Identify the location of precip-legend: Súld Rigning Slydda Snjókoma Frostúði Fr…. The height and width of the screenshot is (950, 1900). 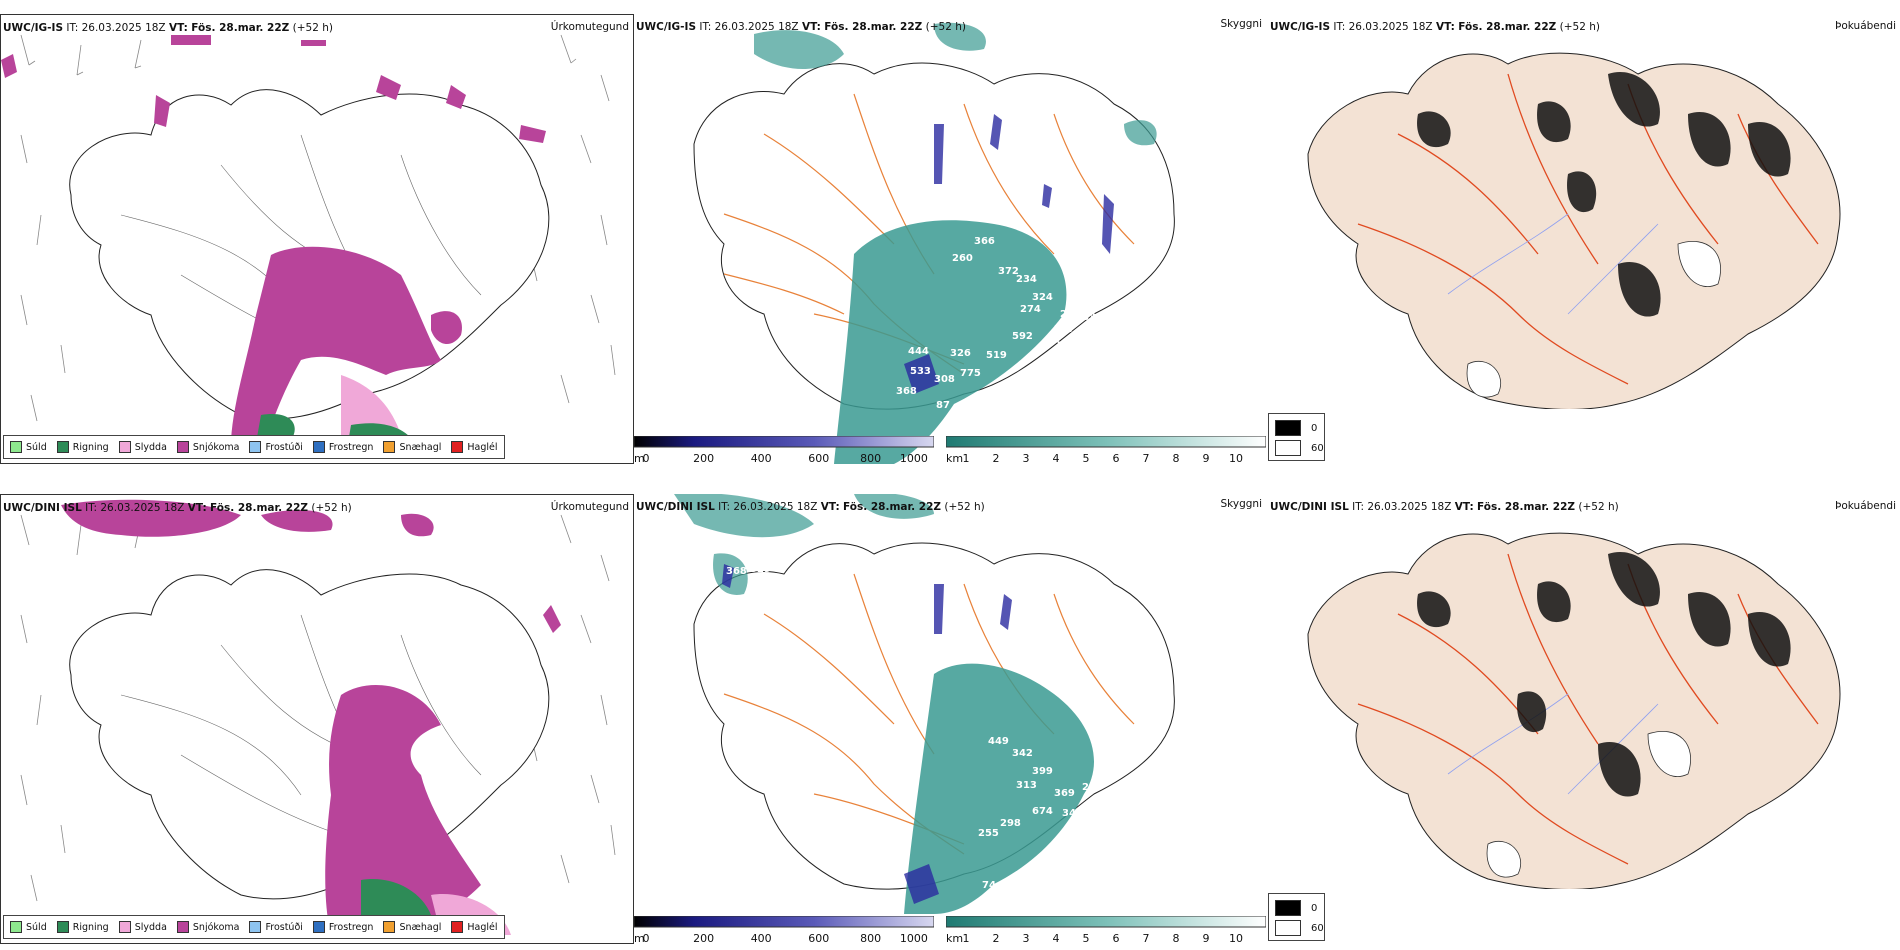
(254, 927).